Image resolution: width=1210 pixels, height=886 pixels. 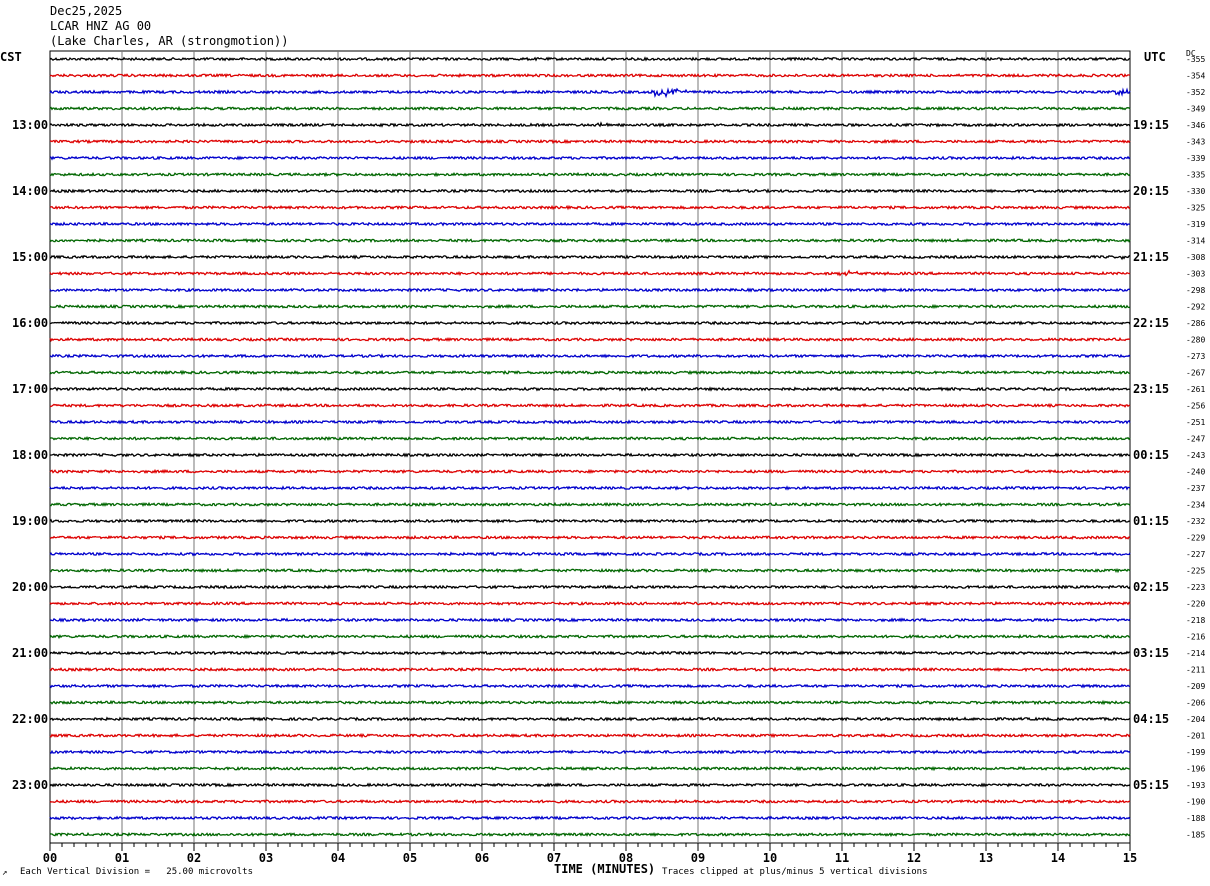 What do you see at coordinates (605, 869) in the screenshot?
I see `x-axis-title: TIME (MINUTES)` at bounding box center [605, 869].